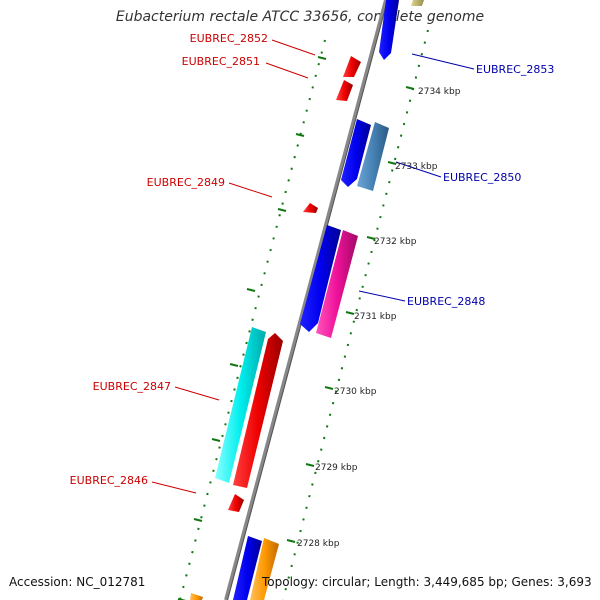 This screenshot has width=600, height=600. What do you see at coordinates (109, 480) in the screenshot?
I see `gene-label-eubrec-2846: EUBREC_2846` at bounding box center [109, 480].